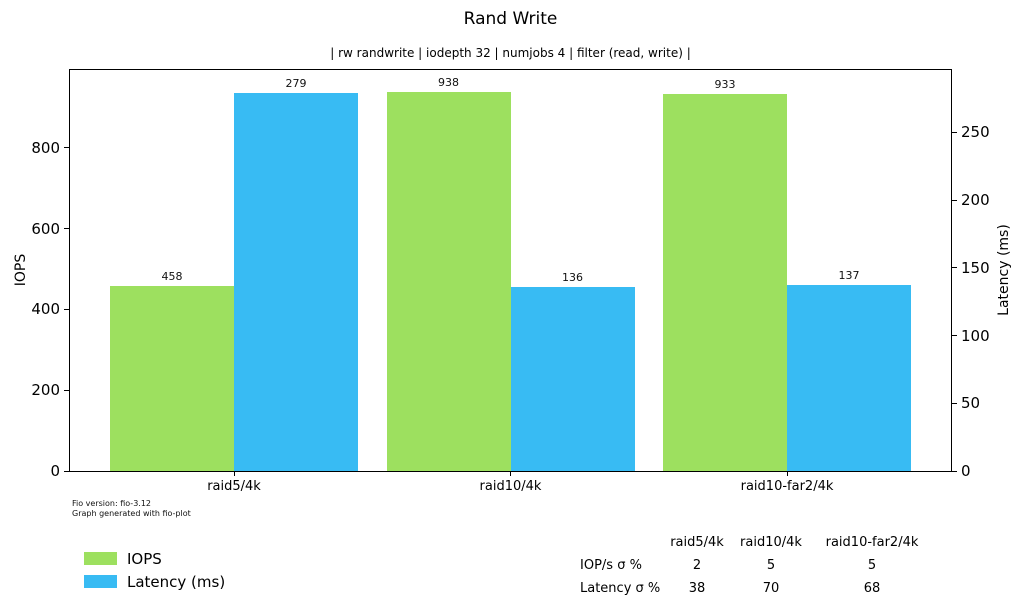  Describe the element at coordinates (971, 403) in the screenshot. I see `right-y-tick-label: 50` at that location.